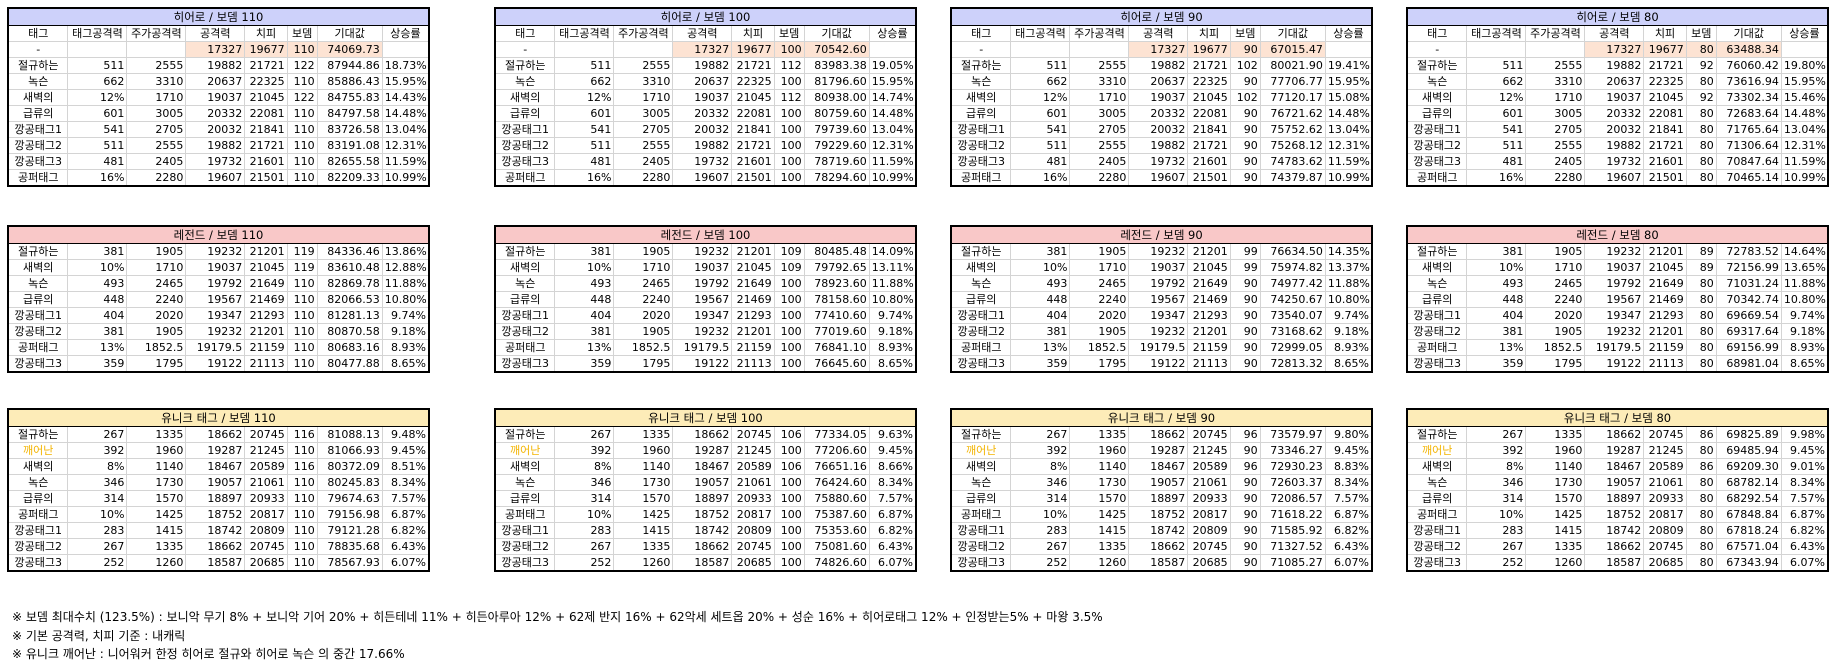 This screenshot has height=669, width=1837. Describe the element at coordinates (1614, 33) in the screenshot. I see `column-header: 공격력` at that location.